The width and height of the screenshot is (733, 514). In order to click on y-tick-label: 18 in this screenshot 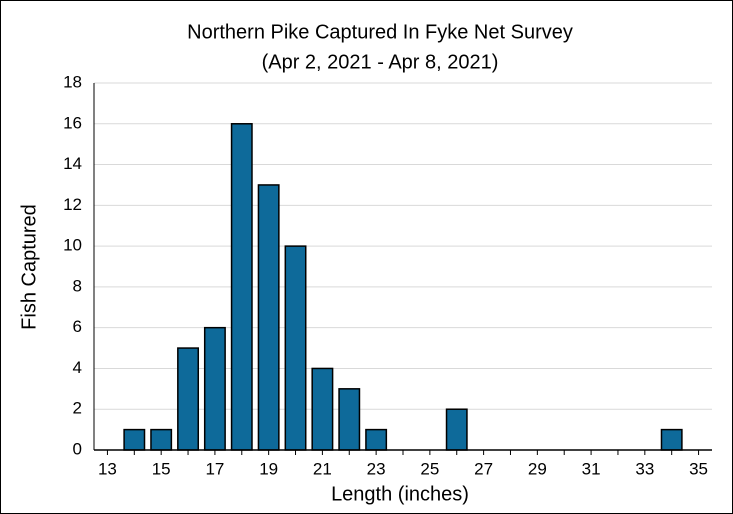, I will do `click(72, 81)`.